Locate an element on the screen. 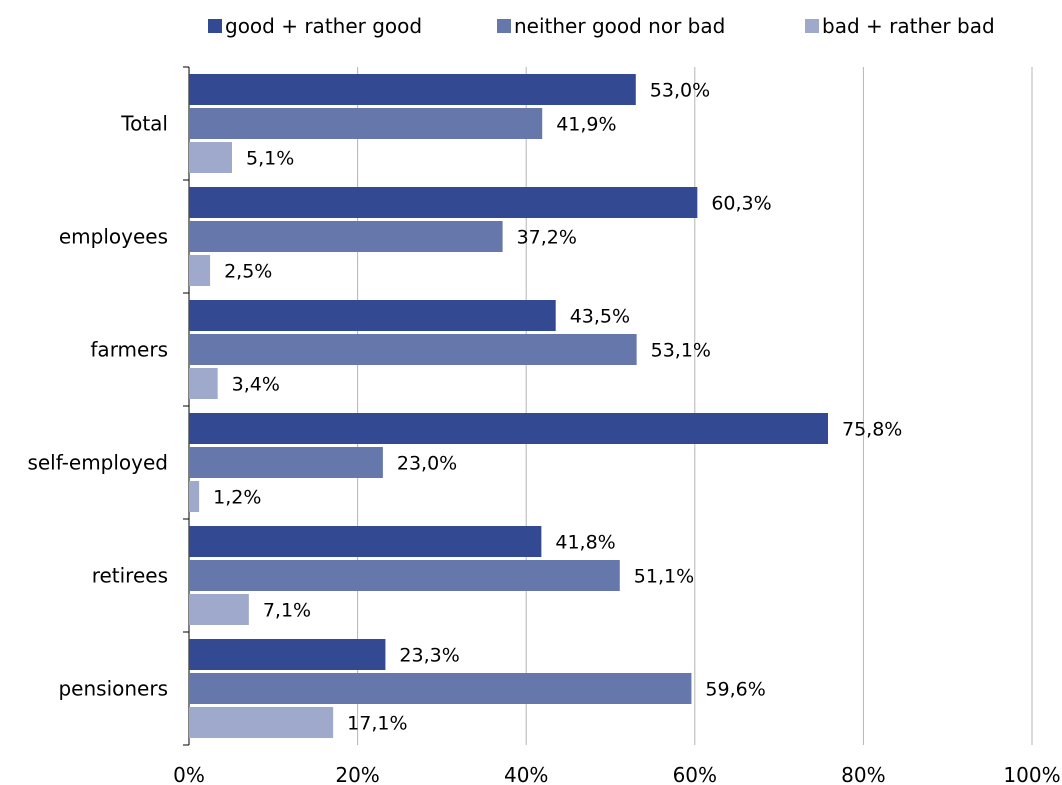 The height and width of the screenshot is (785, 1062). x-tick-label: 80% is located at coordinates (863, 774).